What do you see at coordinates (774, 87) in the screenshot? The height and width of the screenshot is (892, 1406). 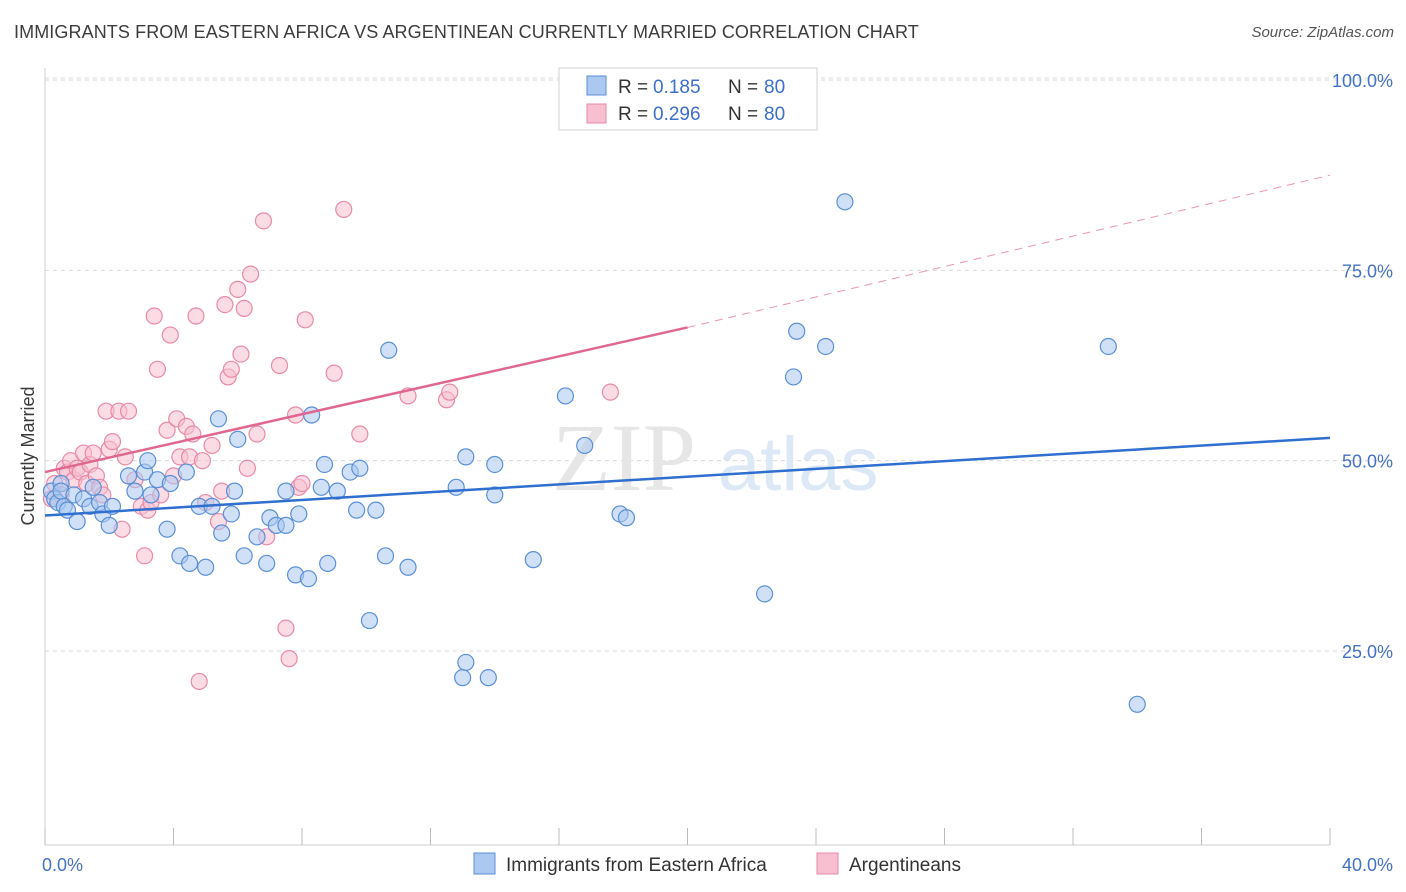 I see `legend-n-value-1: 80` at bounding box center [774, 87].